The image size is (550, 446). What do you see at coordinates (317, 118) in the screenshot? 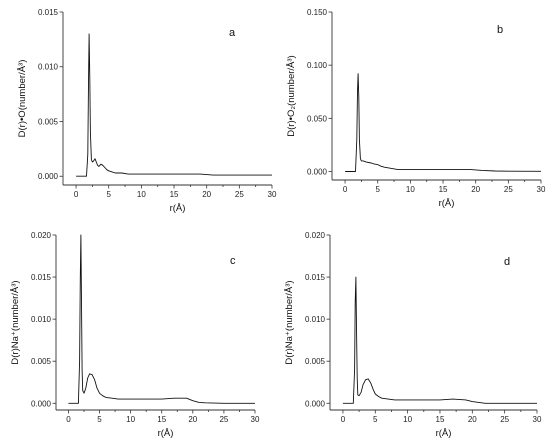
I see `y-tick-label: 0.050` at bounding box center [317, 118].